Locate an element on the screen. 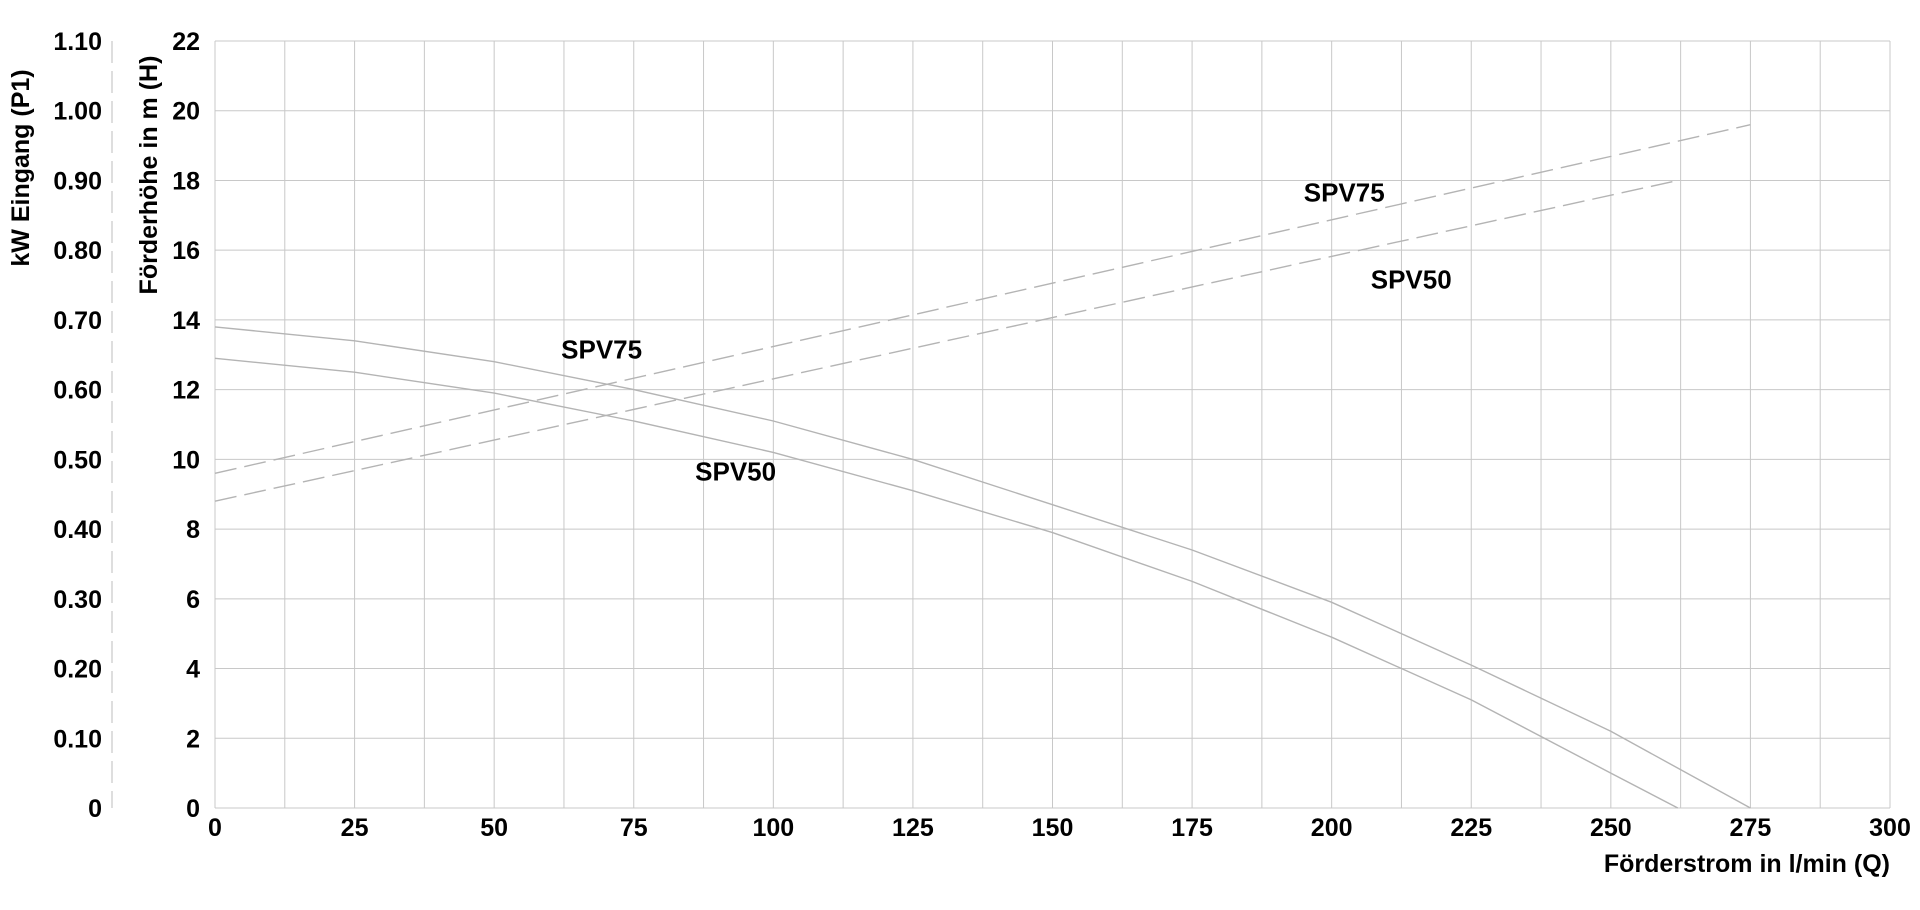 The image size is (1920, 910). y2-tick-label: 0 is located at coordinates (95, 809).